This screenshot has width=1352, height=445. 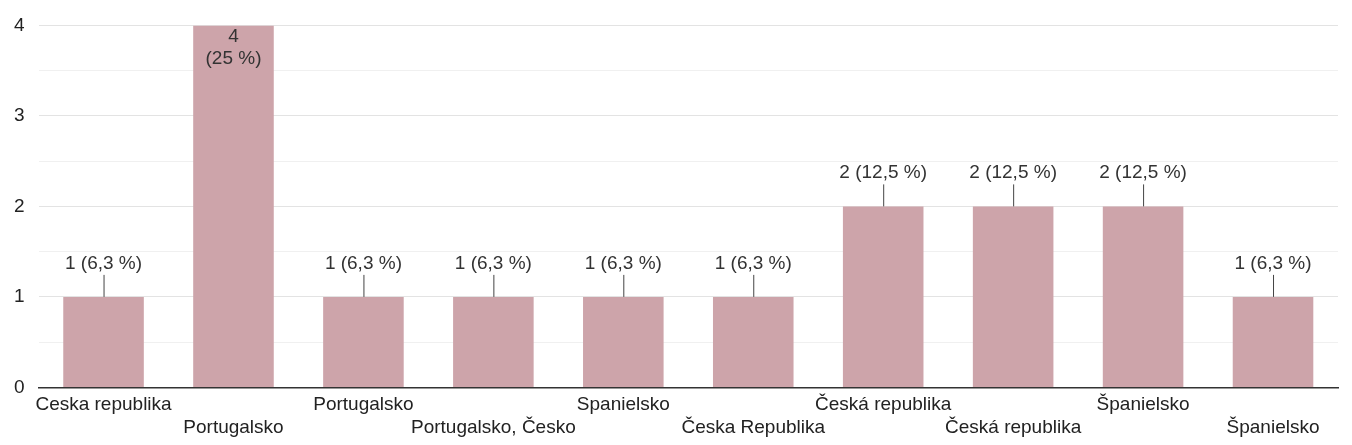 What do you see at coordinates (753, 426) in the screenshot?
I see `x-tick-label: Česka Republika` at bounding box center [753, 426].